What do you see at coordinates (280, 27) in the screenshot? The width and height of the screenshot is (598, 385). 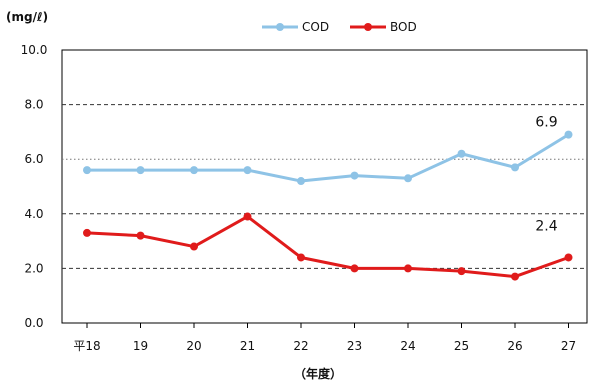 I see `cod-legend-marker` at bounding box center [280, 27].